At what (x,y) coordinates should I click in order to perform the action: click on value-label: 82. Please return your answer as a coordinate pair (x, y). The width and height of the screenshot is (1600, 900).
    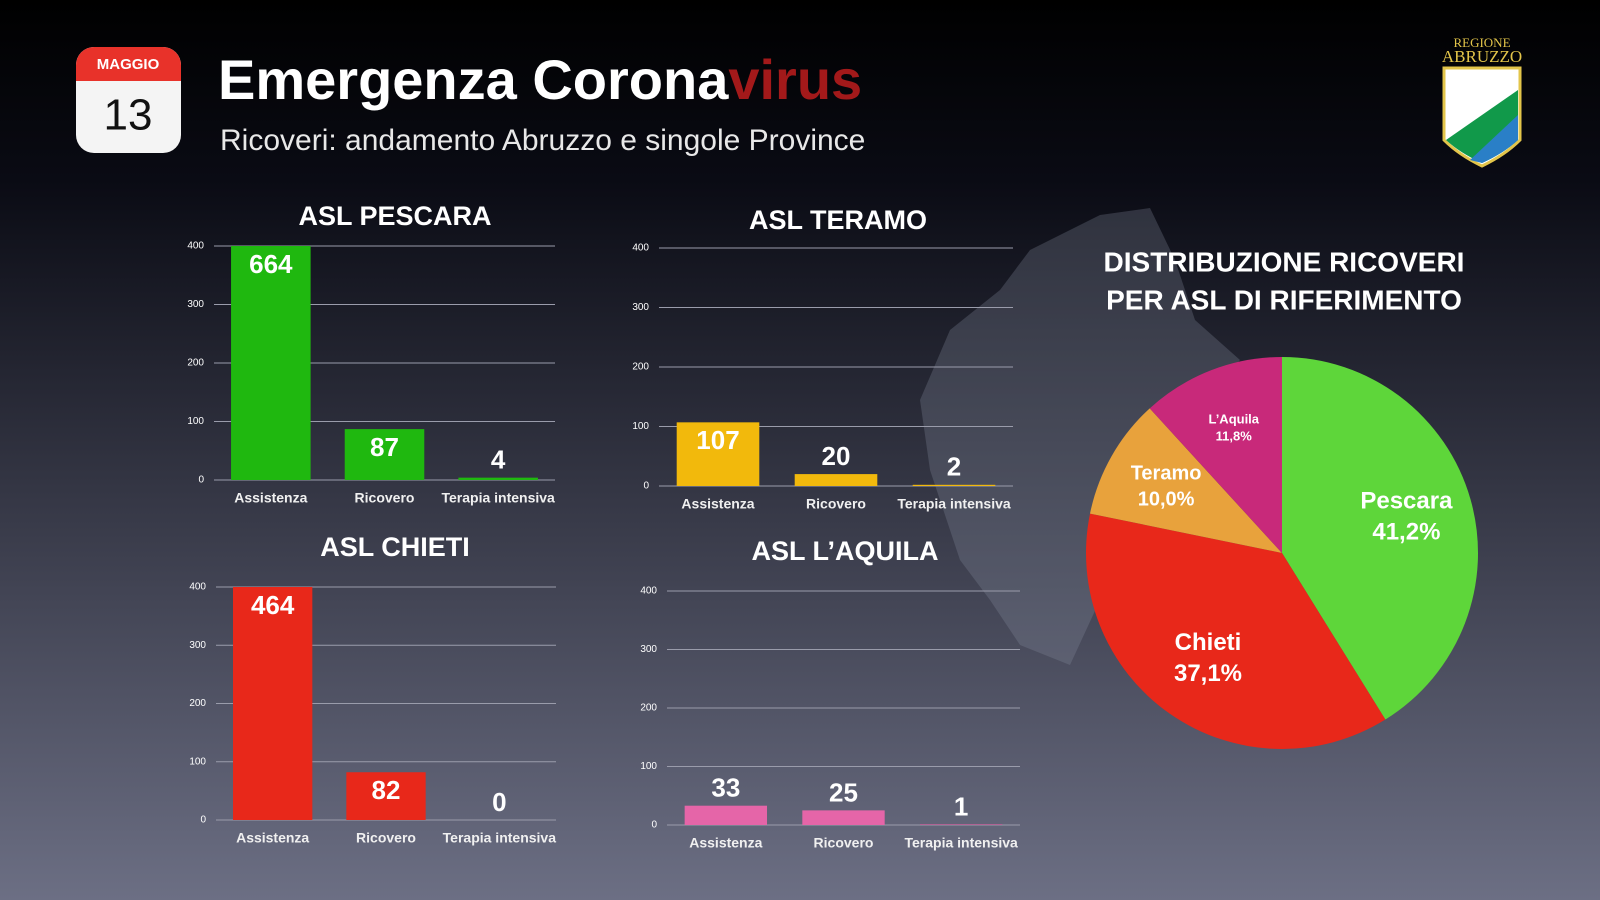
    Looking at the image, I should click on (386, 790).